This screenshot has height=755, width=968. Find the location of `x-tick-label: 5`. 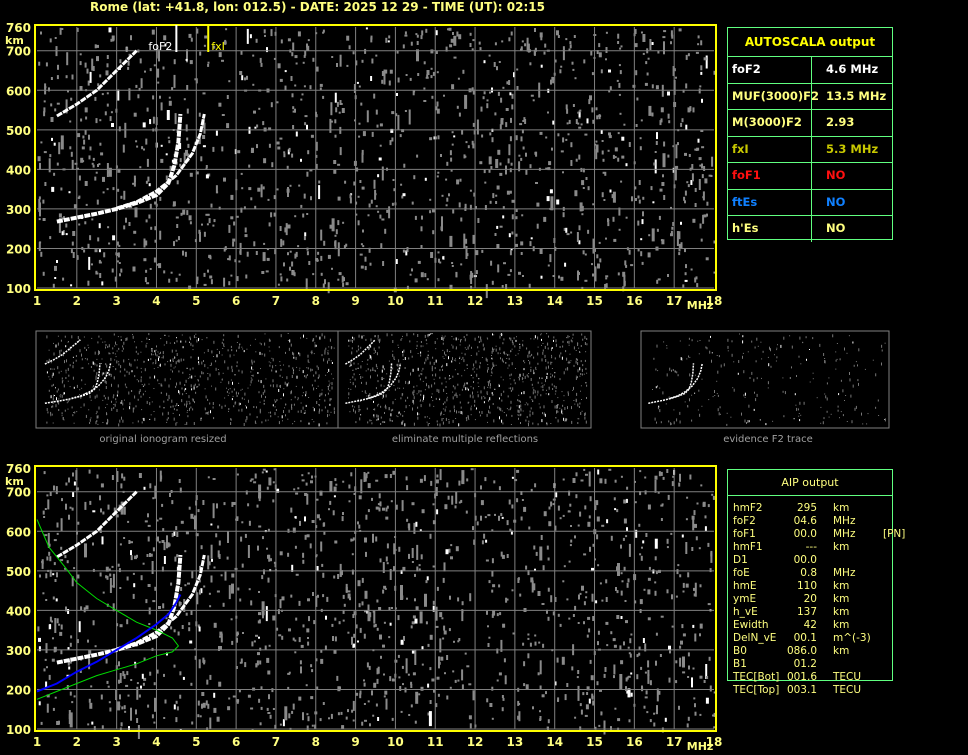

x-tick-label: 5 is located at coordinates (196, 742).